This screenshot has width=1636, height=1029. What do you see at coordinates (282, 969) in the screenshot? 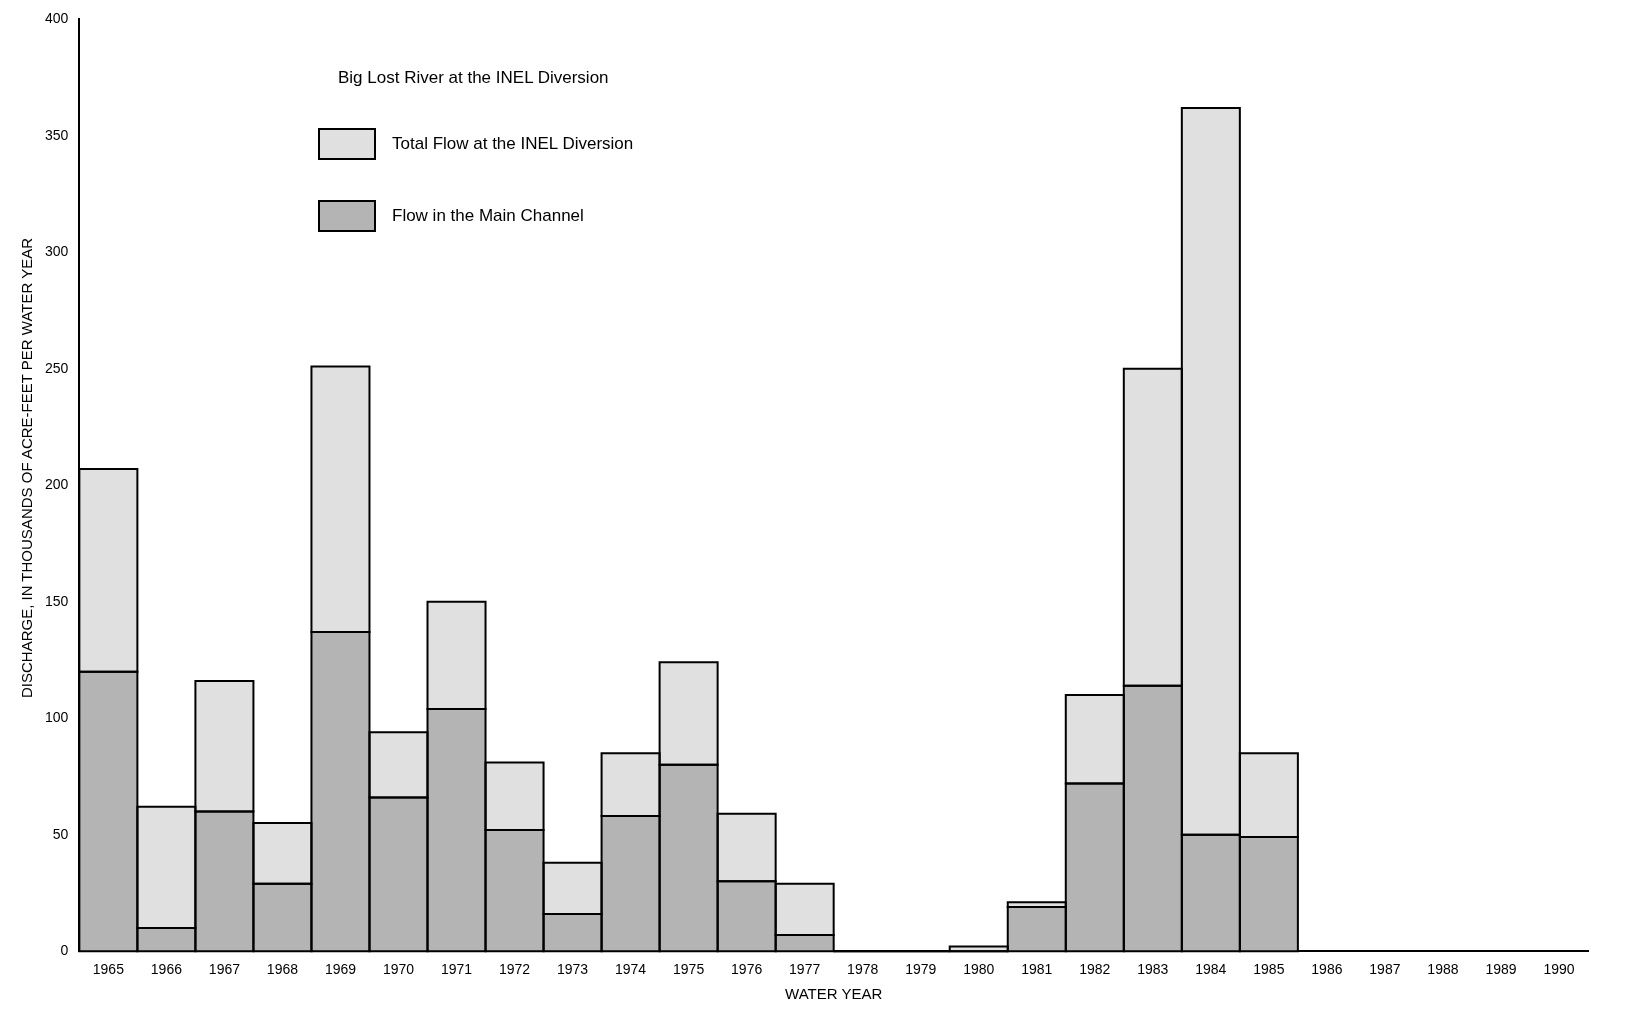
I see `x-tick-label: 1968` at bounding box center [282, 969].